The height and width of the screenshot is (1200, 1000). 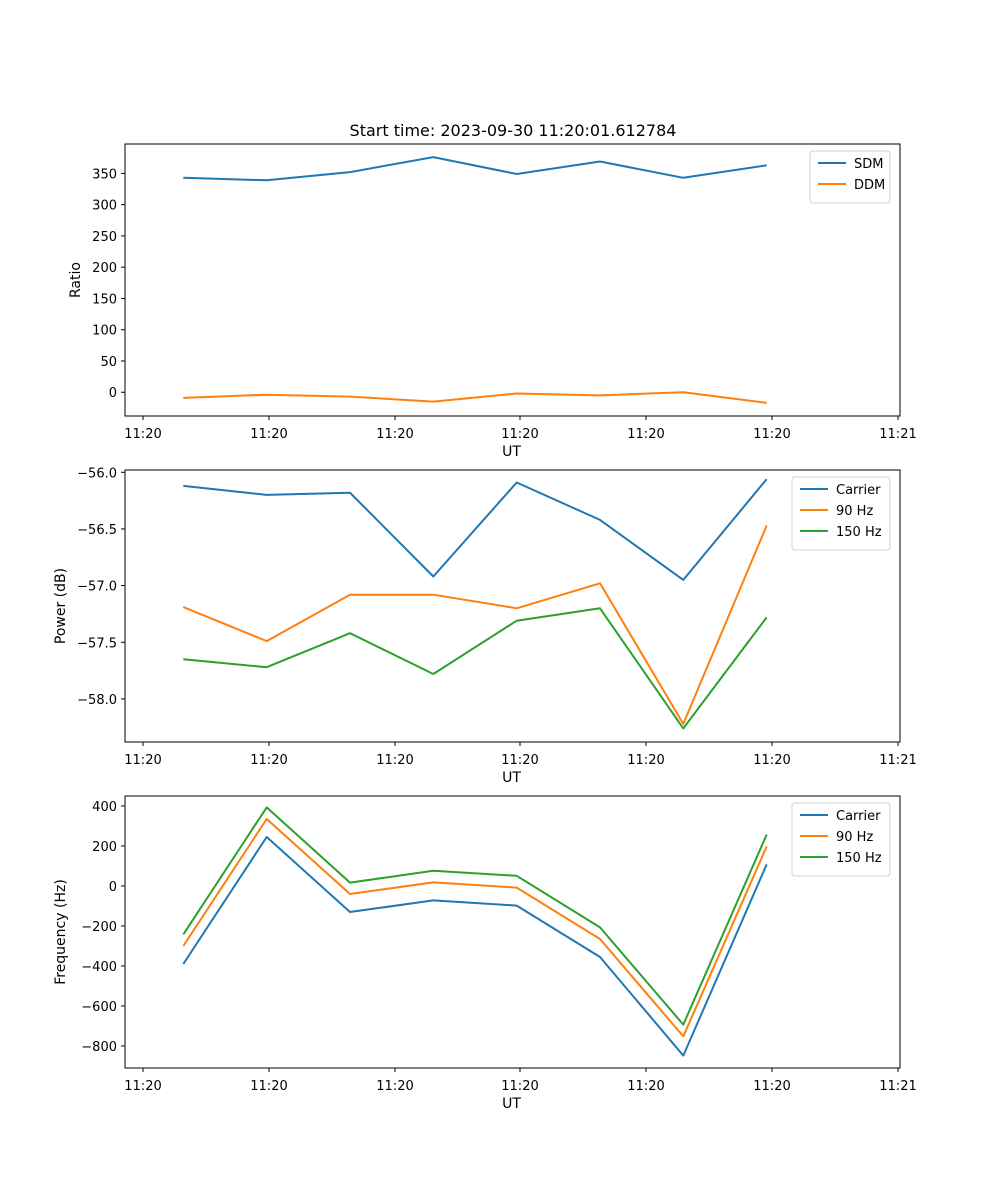 I want to click on y-tick-label: −58.0, so click(x=97, y=700).